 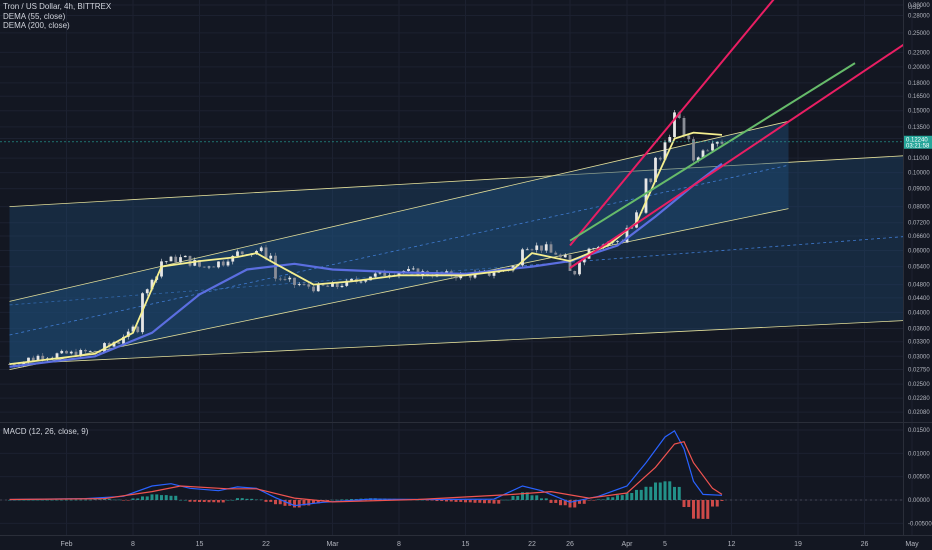 What do you see at coordinates (489, 544) in the screenshot?
I see `time-axis: Feb 8 15 22 Mar 8 15 22 26 Apr 5 12 19 26 May` at bounding box center [489, 544].